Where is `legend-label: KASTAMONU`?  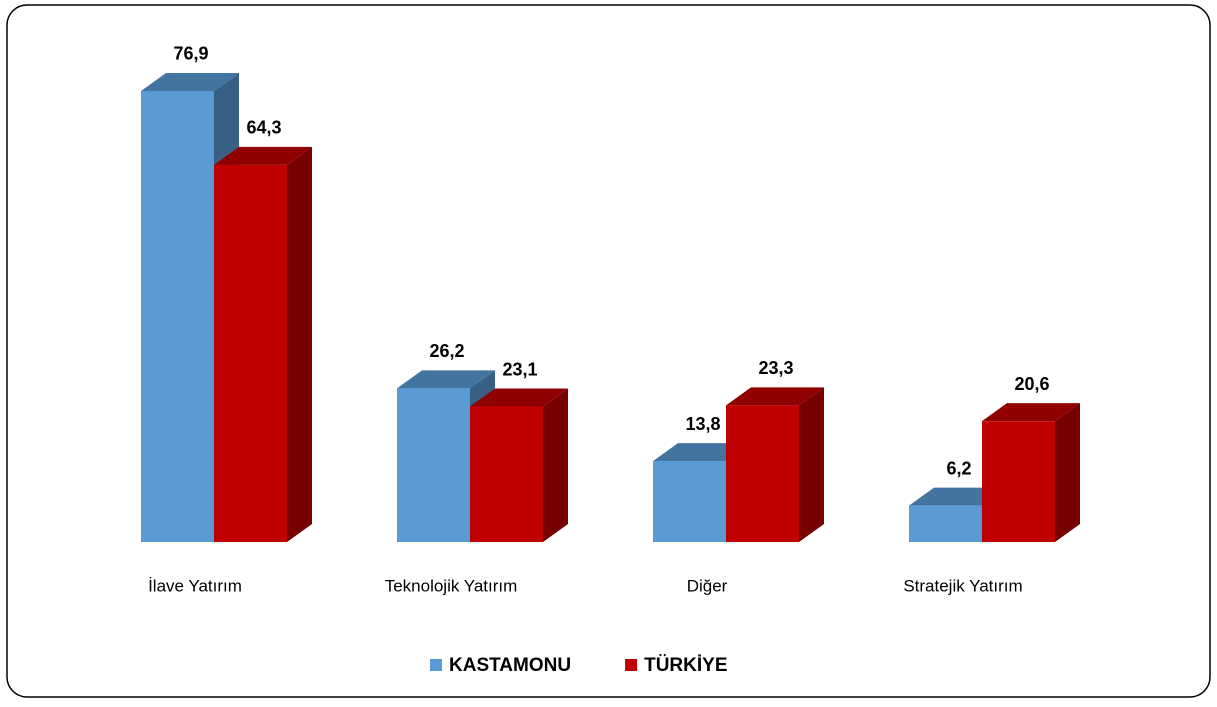 legend-label: KASTAMONU is located at coordinates (510, 665).